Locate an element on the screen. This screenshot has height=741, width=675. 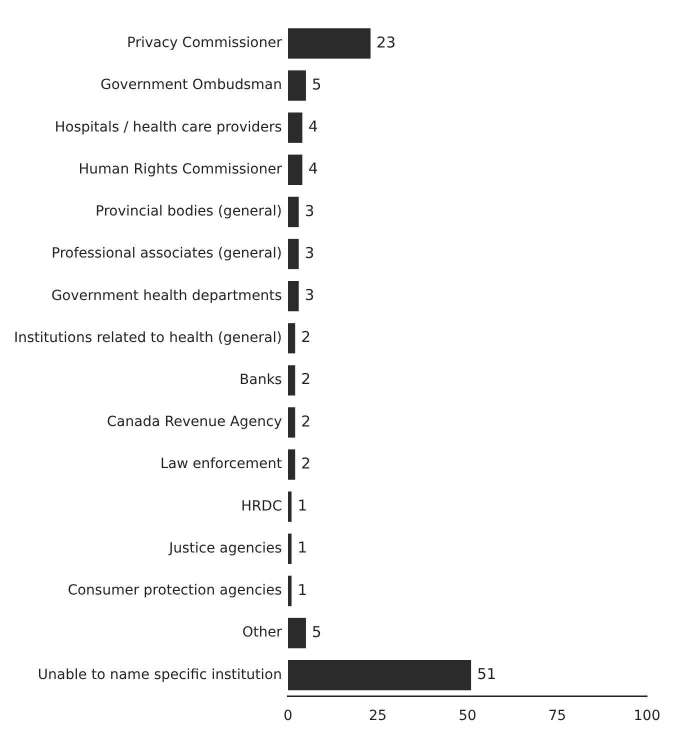
y-tick-label: Canada Revenue Agency is located at coordinates (194, 422).